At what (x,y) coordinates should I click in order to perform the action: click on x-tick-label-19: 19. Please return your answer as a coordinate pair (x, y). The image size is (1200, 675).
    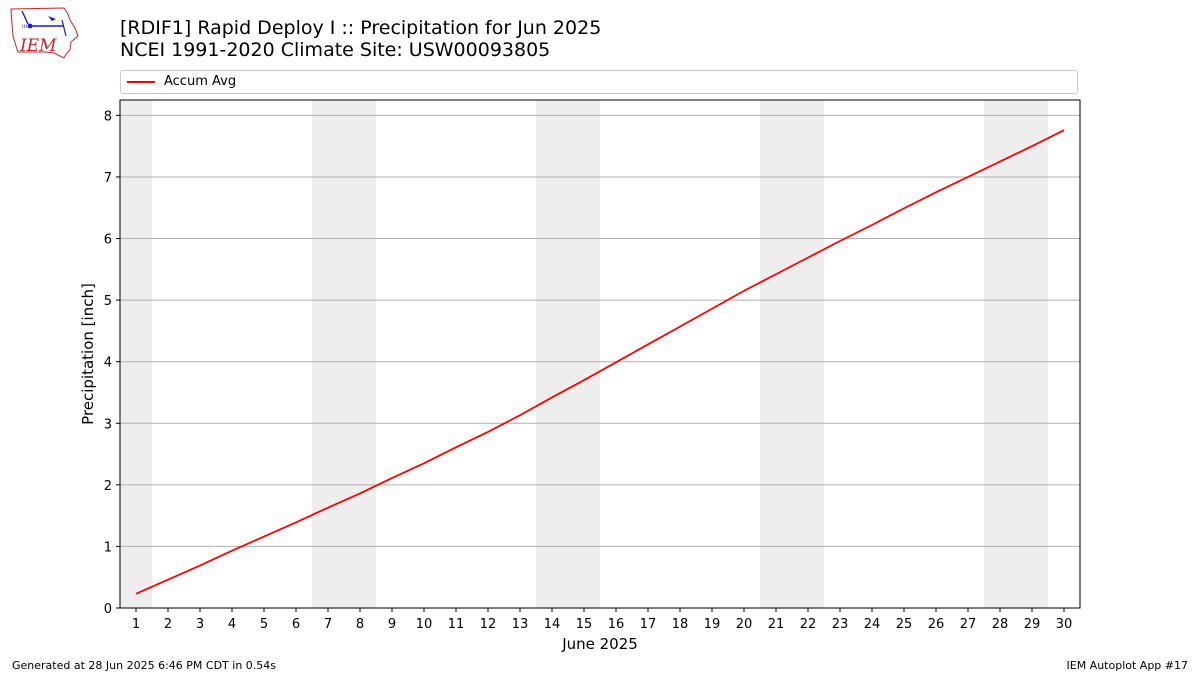
    Looking at the image, I should click on (712, 624).